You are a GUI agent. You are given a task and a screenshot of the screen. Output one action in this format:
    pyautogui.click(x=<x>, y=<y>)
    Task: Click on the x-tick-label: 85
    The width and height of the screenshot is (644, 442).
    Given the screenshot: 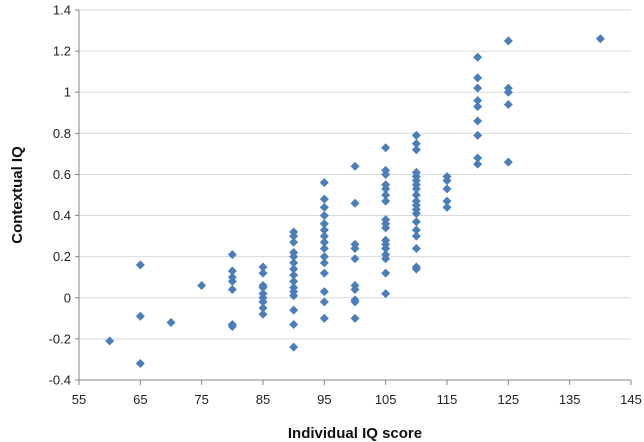 What is the action you would take?
    pyautogui.click(x=263, y=399)
    